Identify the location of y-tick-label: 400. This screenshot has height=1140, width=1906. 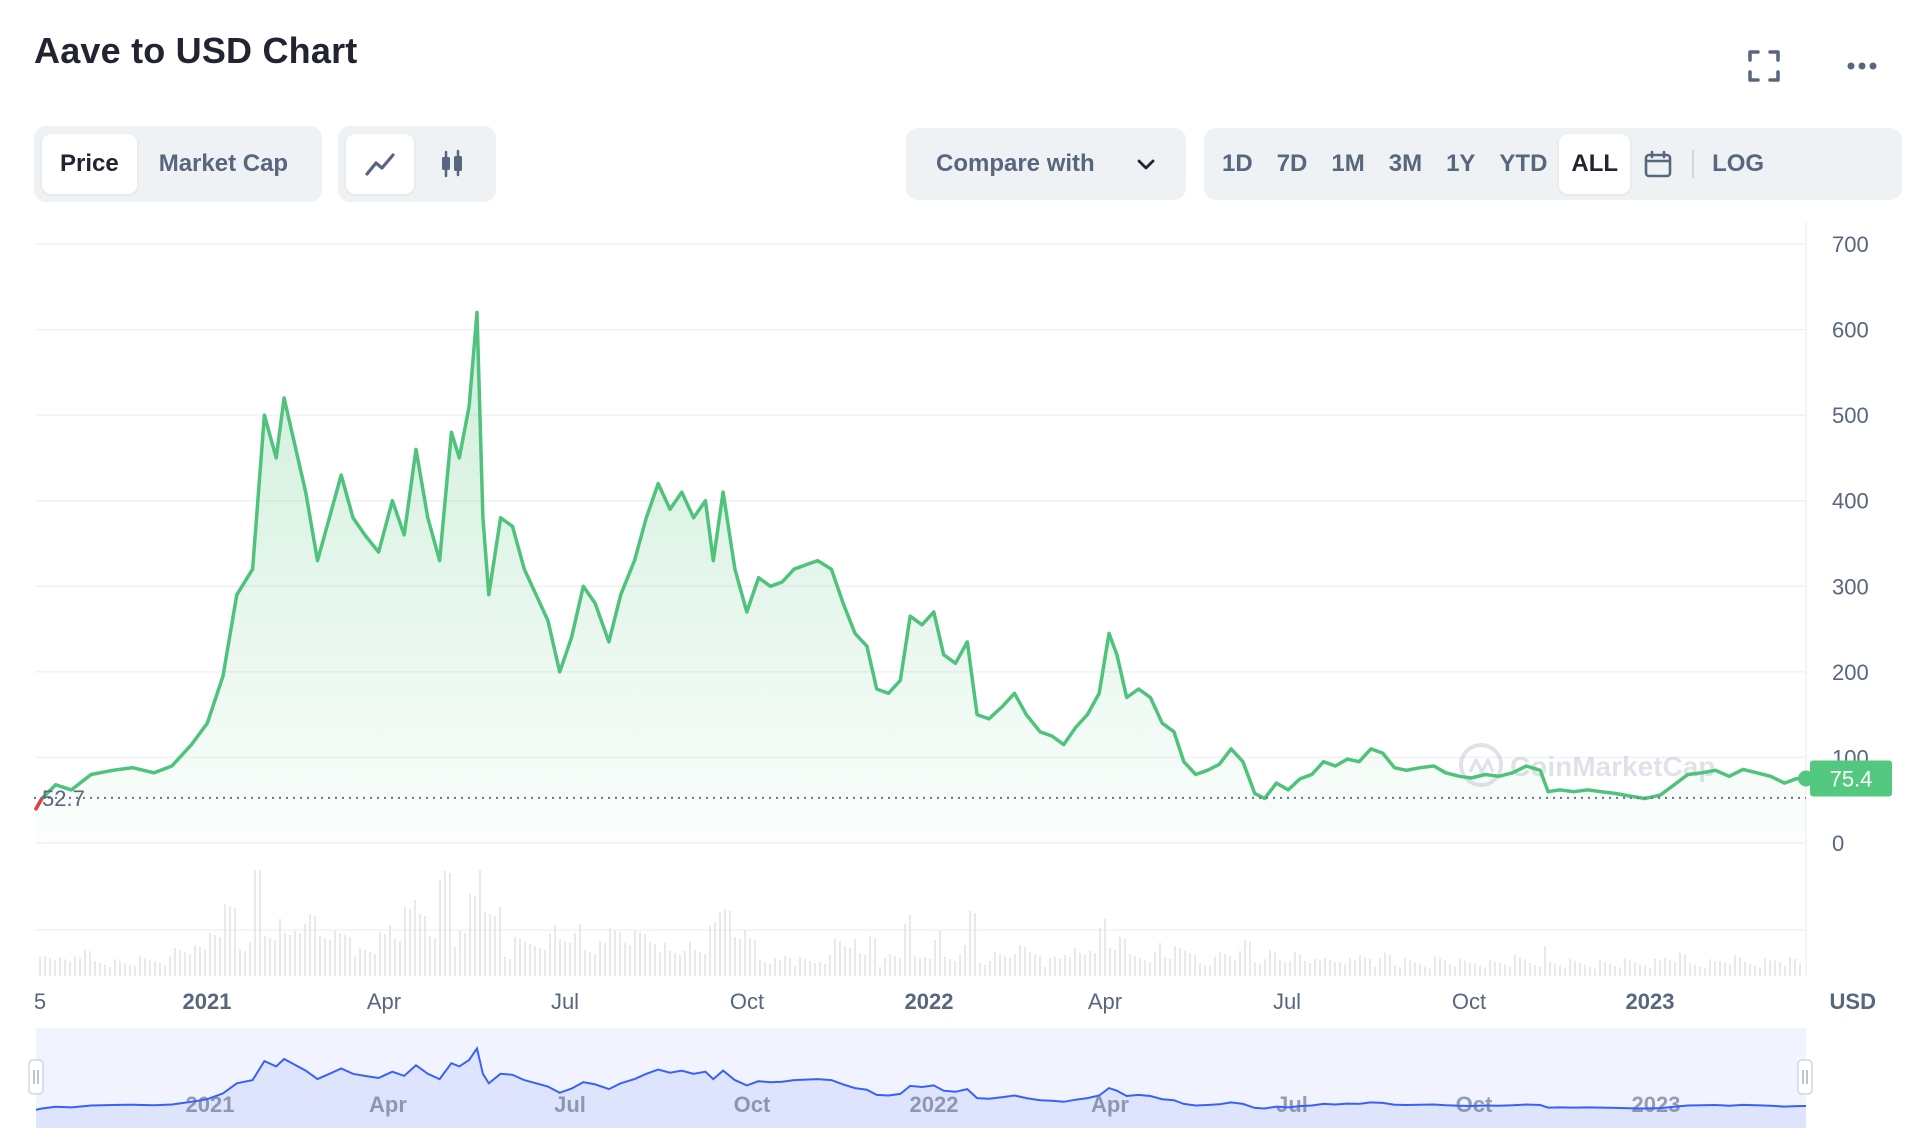
(1850, 501).